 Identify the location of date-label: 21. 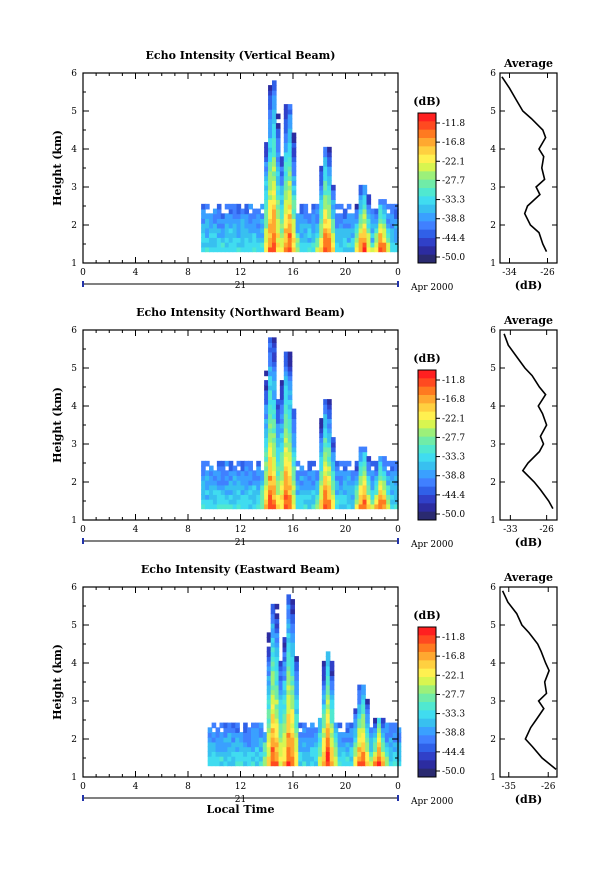
(240, 543).